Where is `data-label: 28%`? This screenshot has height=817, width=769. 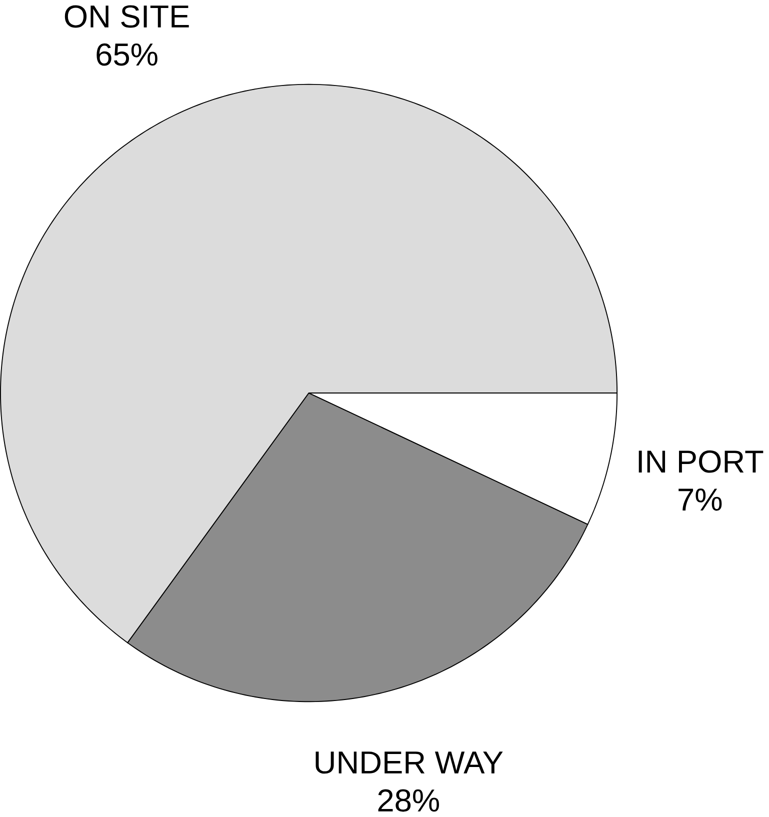 data-label: 28% is located at coordinates (408, 800).